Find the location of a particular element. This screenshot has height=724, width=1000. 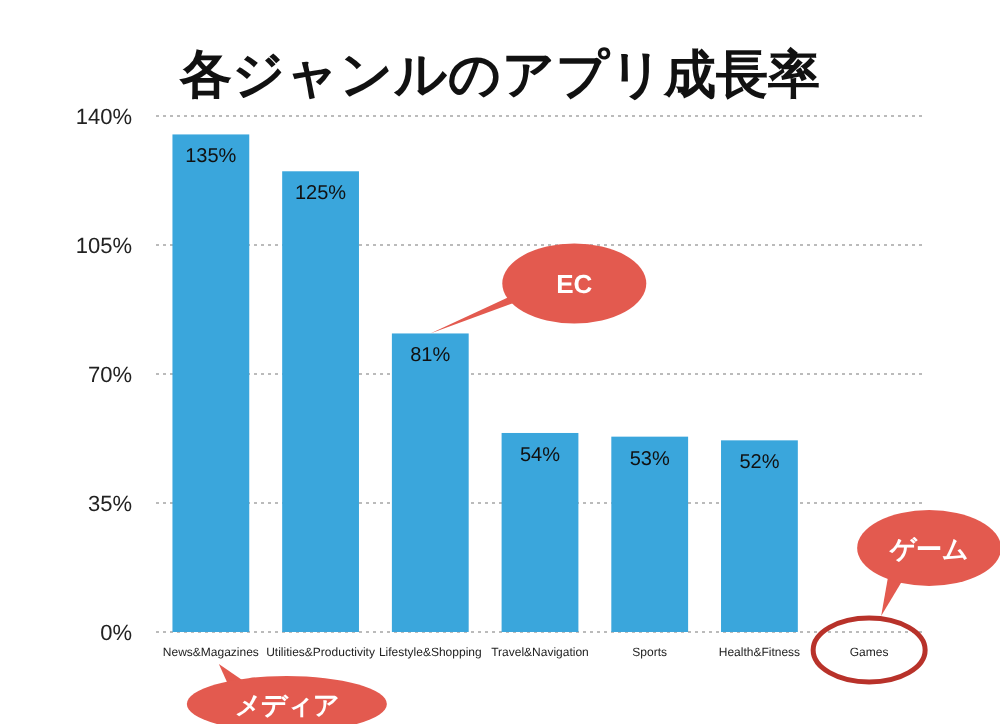

text: メディア is located at coordinates (286, 705).